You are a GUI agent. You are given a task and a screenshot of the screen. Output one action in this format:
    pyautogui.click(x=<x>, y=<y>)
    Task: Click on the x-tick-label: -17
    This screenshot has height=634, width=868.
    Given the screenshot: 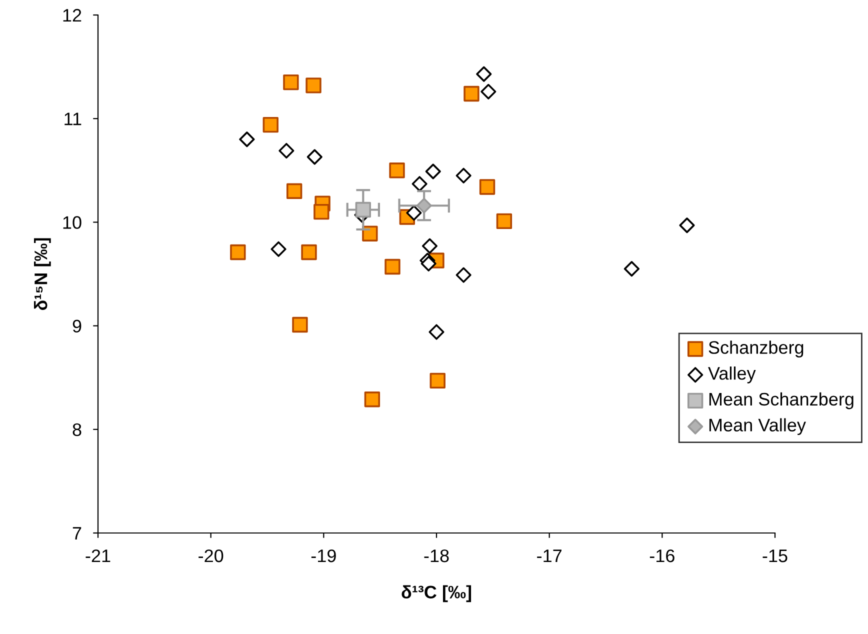 What is the action you would take?
    pyautogui.click(x=549, y=556)
    